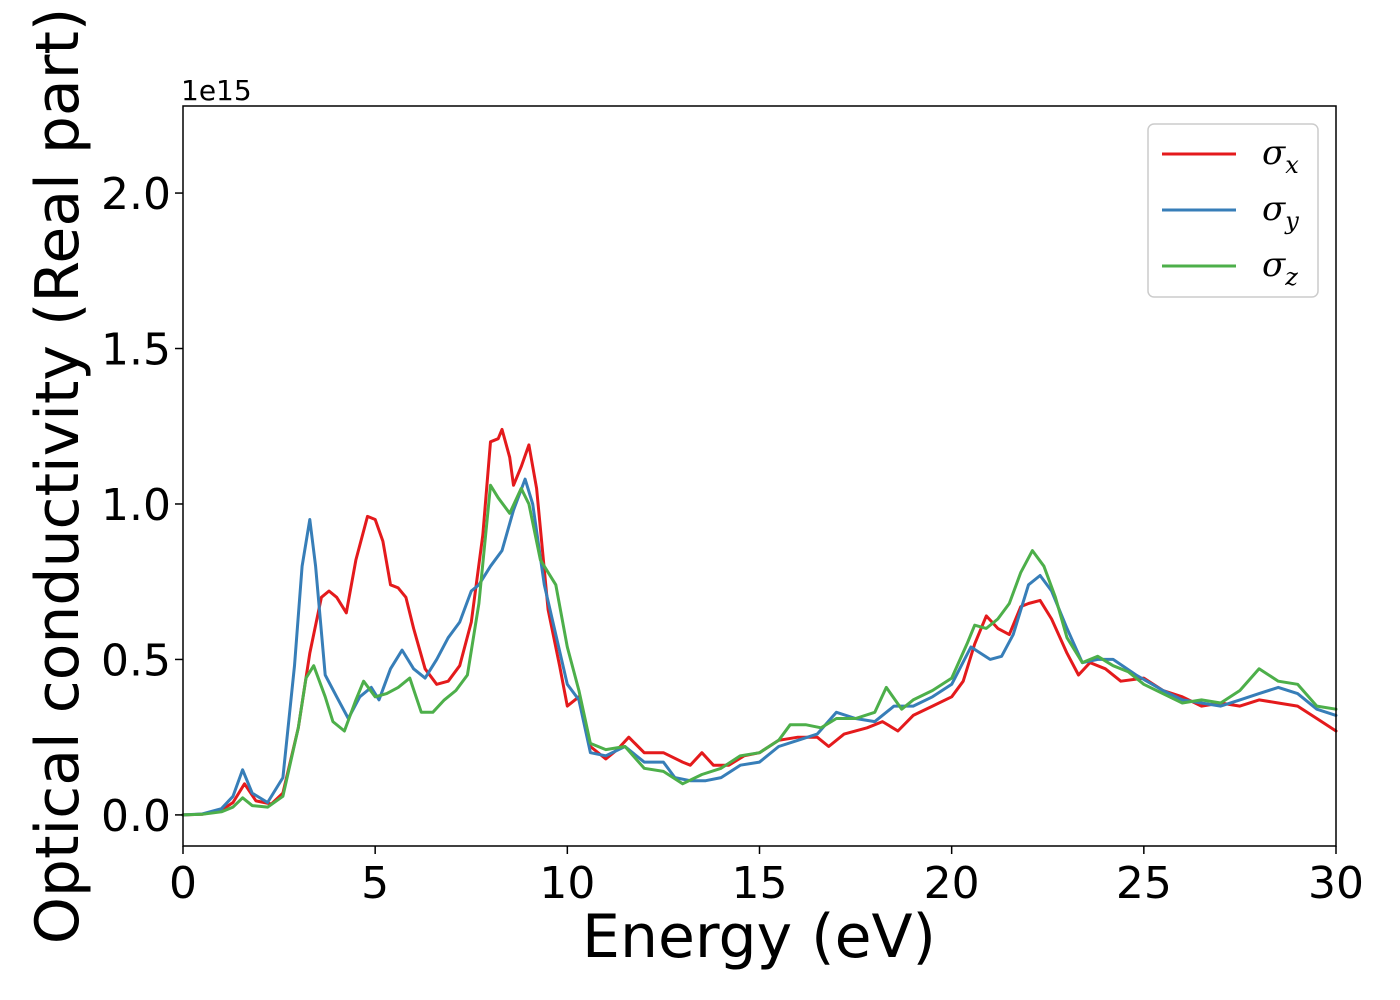 The image size is (1400, 1000). I want to click on x-axis-ticks: 0 5 10 15 20 25 30, so click(766, 877).